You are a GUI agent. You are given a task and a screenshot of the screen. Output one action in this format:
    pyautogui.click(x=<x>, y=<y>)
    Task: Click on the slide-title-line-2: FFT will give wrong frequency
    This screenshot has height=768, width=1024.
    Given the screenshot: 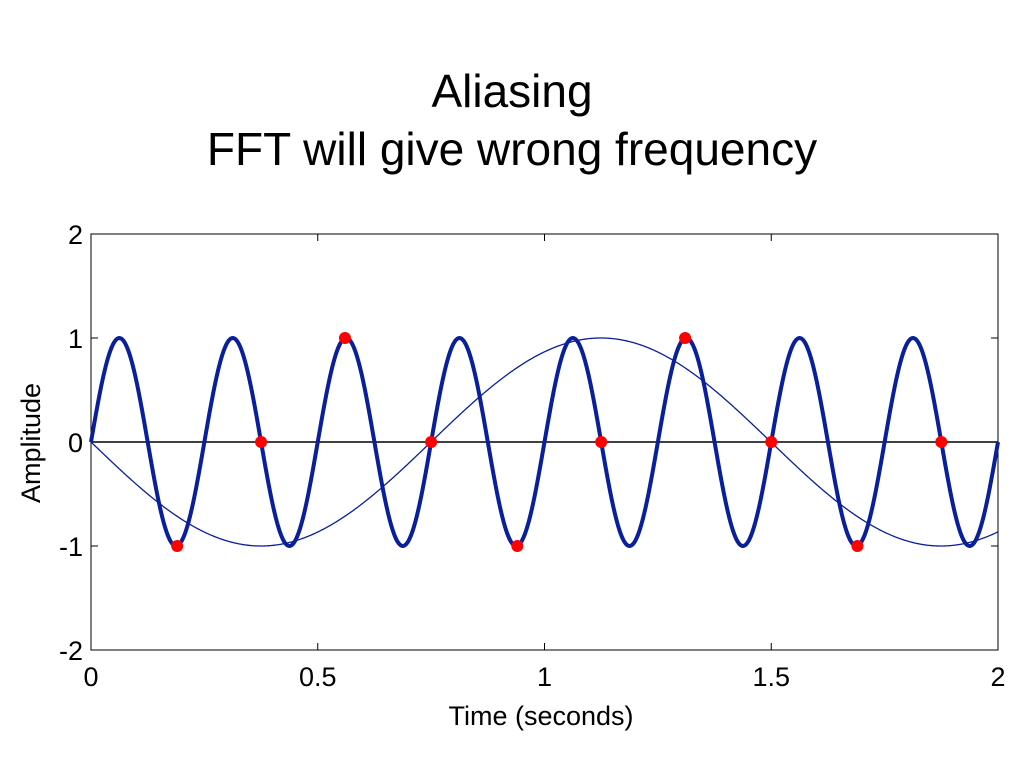 What is the action you would take?
    pyautogui.click(x=512, y=149)
    